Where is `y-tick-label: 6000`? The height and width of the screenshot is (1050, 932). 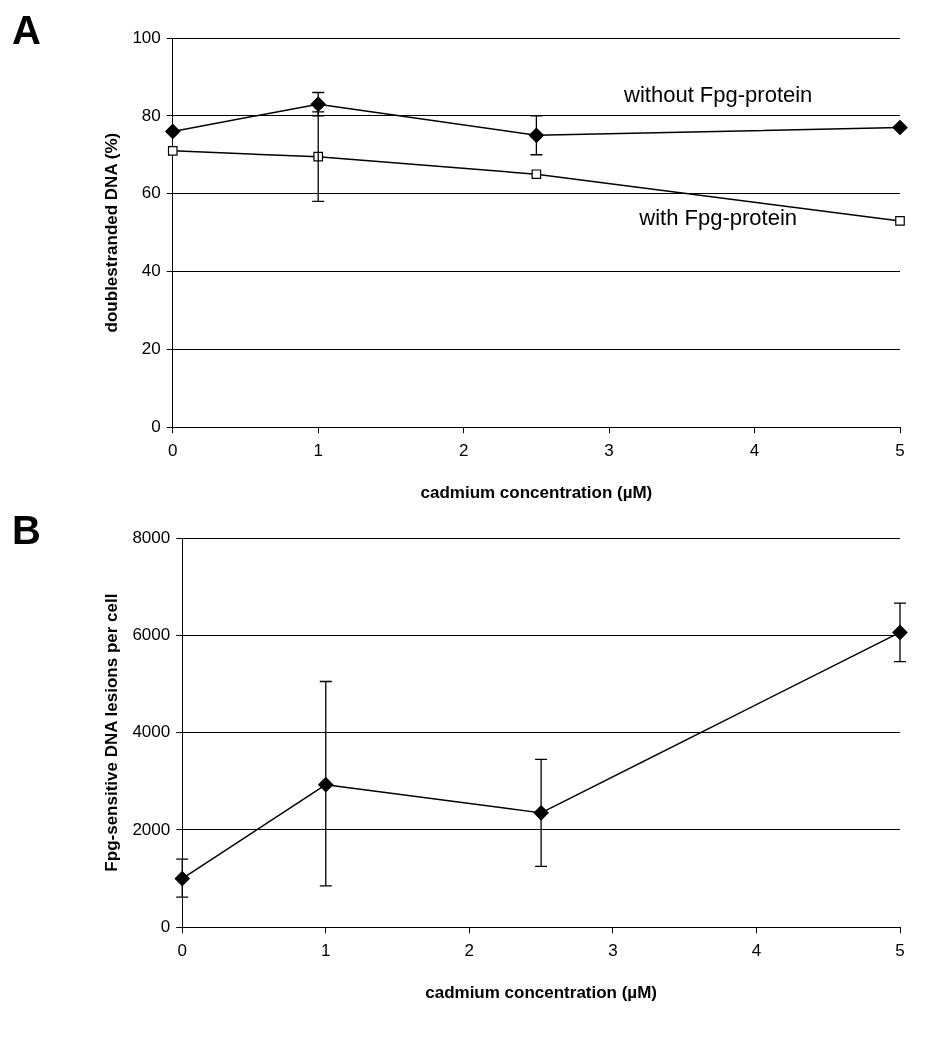 y-tick-label: 6000 is located at coordinates (151, 634).